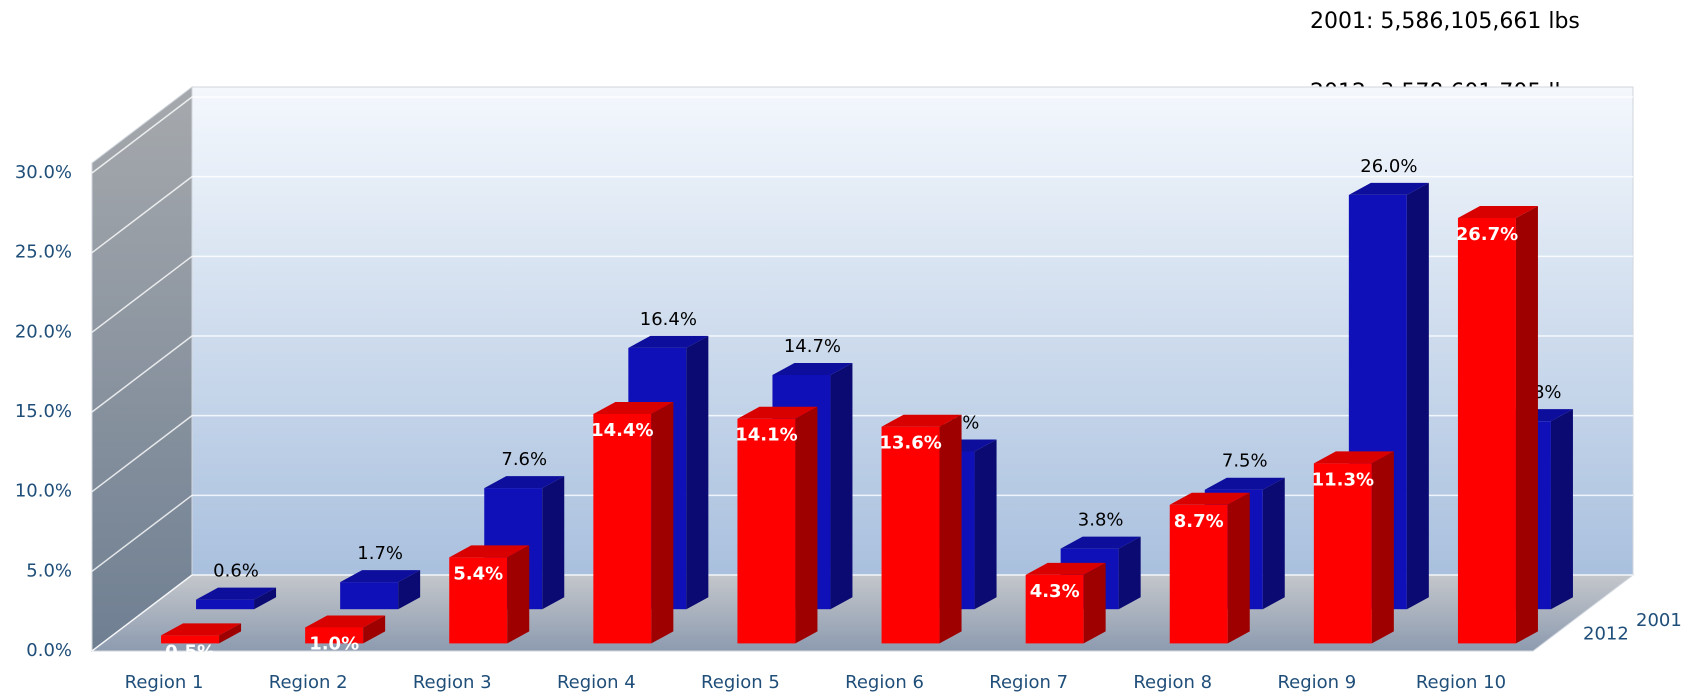 Image resolution: width=1690 pixels, height=696 pixels. Describe the element at coordinates (766, 435) in the screenshot. I see `data-label: 14.1%` at that location.